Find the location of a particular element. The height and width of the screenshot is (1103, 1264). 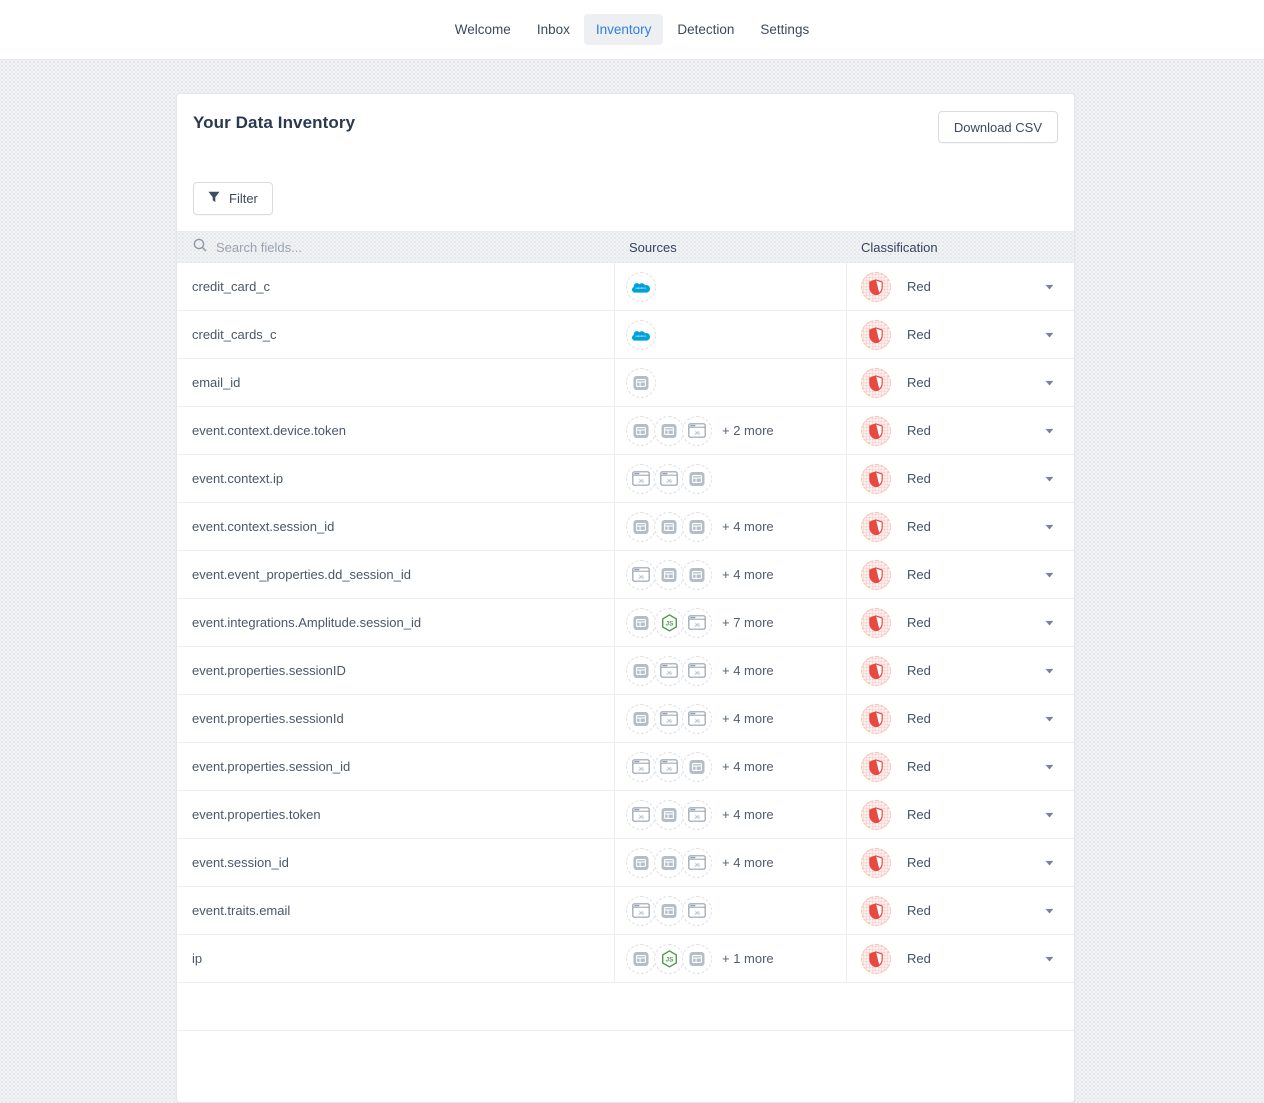

more-sources-label: + 1 more is located at coordinates (748, 958).